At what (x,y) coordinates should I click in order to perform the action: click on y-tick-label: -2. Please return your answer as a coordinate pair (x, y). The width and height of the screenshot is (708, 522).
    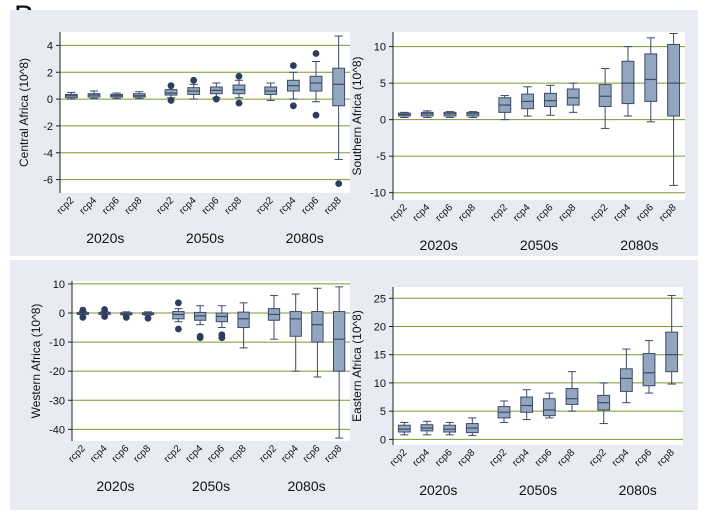
    Looking at the image, I should click on (48, 127).